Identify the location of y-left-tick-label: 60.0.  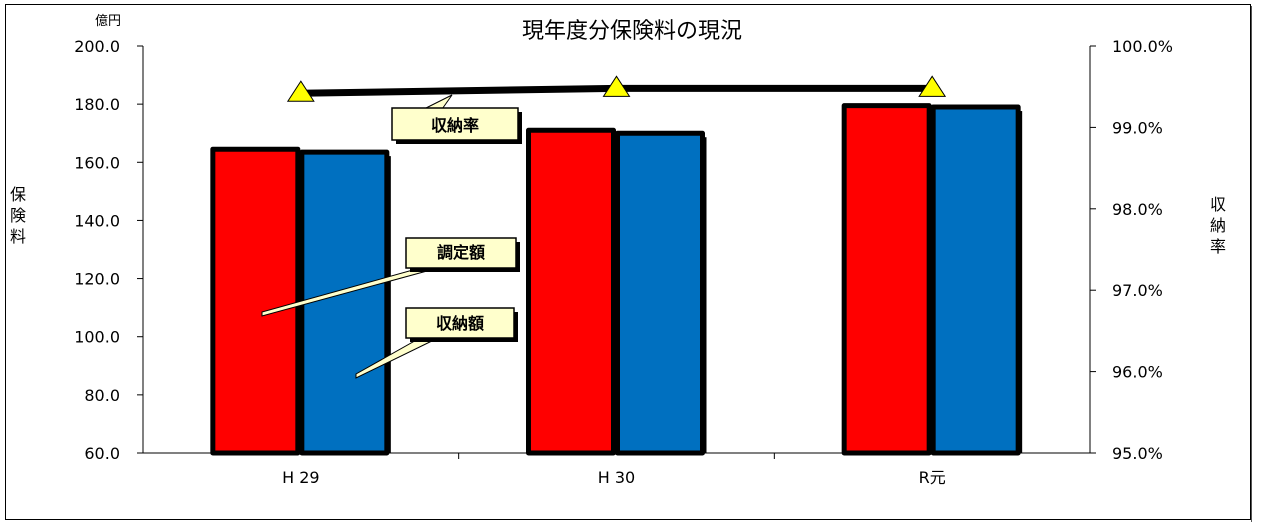
(102, 453).